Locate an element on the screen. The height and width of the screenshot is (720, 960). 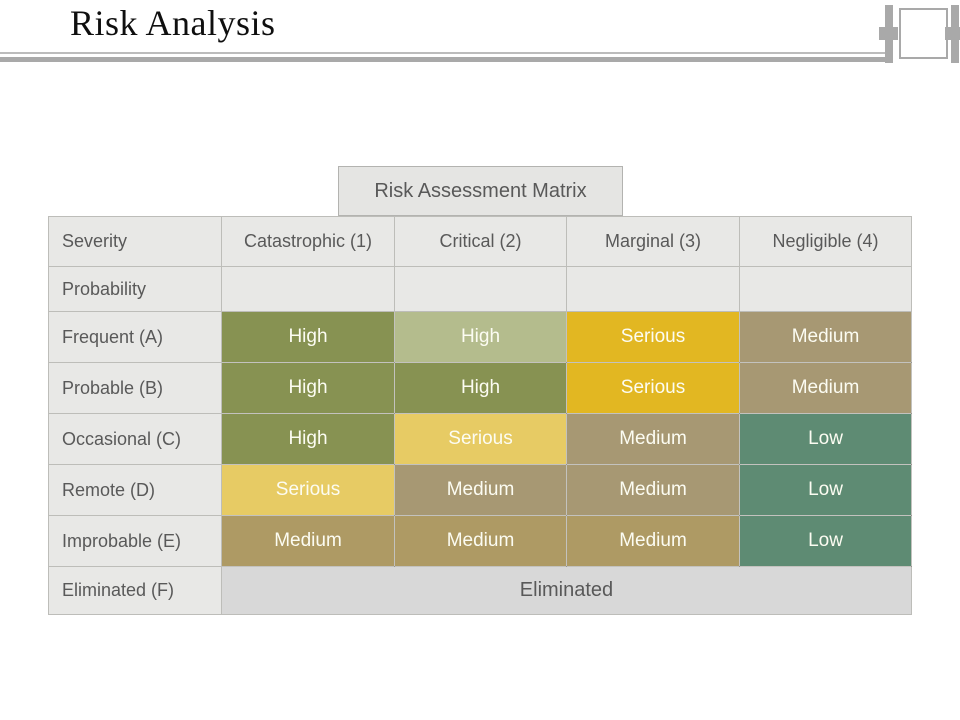
column-header: Critical (2) is located at coordinates (480, 241).